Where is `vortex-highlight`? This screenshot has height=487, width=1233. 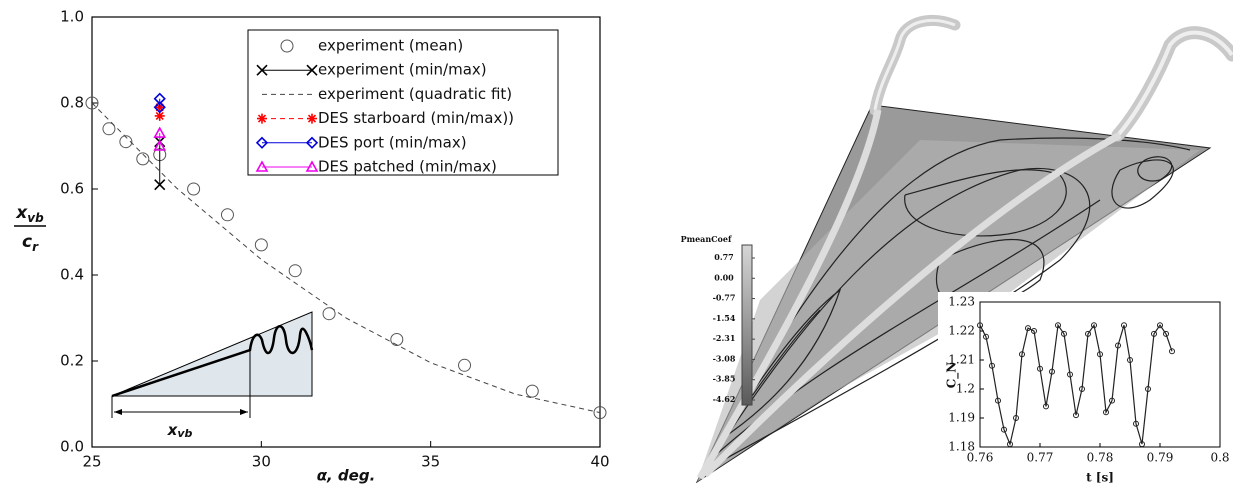
vortex-highlight is located at coordinates (914, 64).